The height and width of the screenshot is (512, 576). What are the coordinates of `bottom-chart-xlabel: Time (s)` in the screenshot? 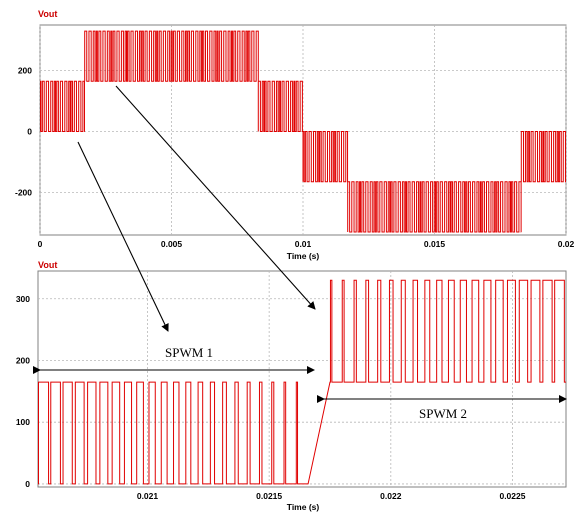 It's located at (303, 507).